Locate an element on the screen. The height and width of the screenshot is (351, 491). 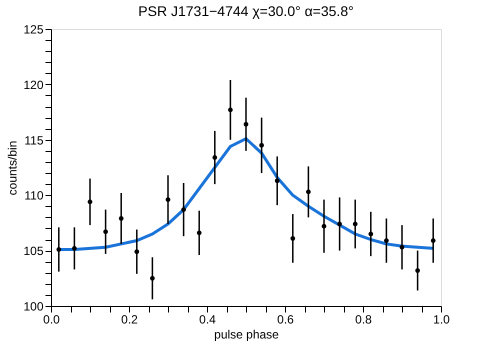
x-tick-label: 0.8 is located at coordinates (363, 319).